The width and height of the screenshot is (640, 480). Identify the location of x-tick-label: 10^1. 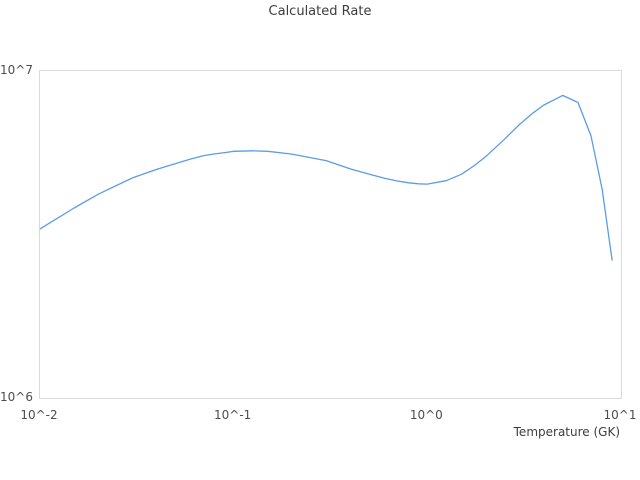
(620, 415).